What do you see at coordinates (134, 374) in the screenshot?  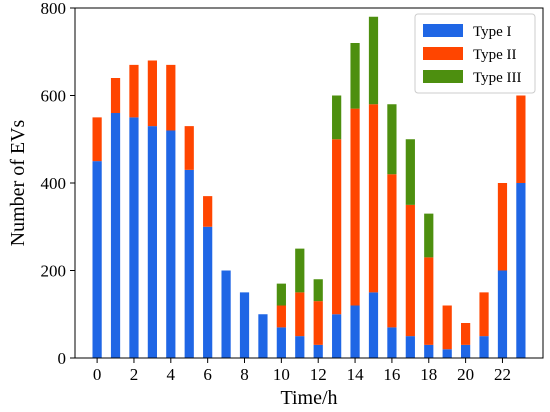 I see `x-tick-label: 2` at bounding box center [134, 374].